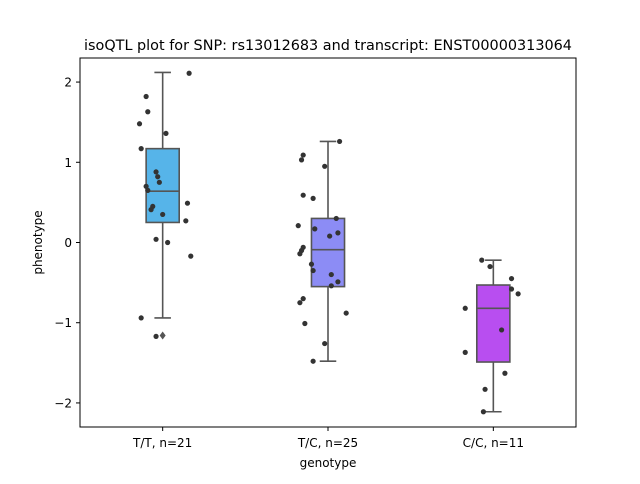  I want to click on y-tick-label: 0, so click(68, 243).